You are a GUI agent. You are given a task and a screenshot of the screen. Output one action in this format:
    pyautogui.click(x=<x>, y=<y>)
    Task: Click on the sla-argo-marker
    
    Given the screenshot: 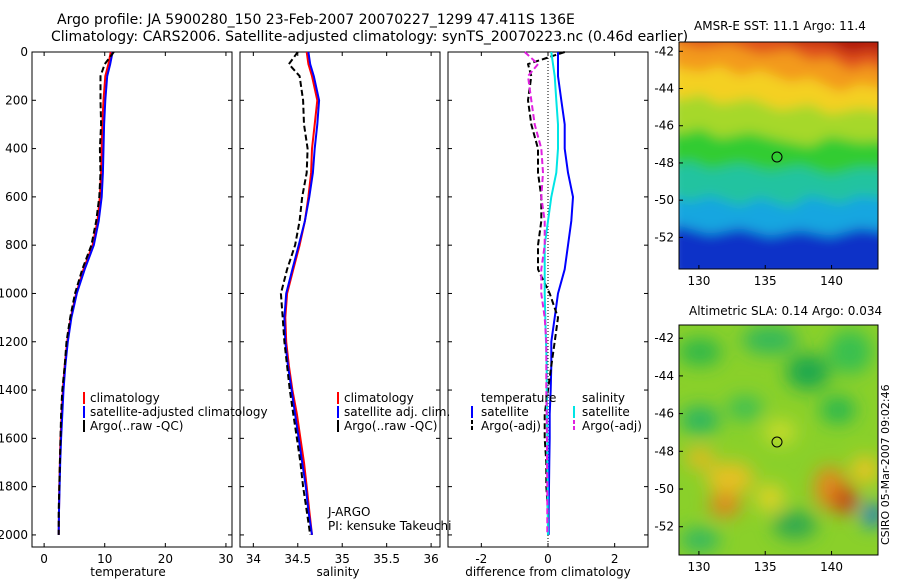 What is the action you would take?
    pyautogui.click(x=777, y=442)
    